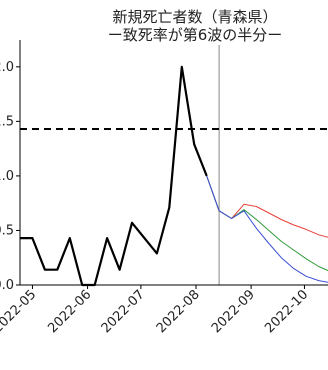 This screenshot has height=370, width=328. Describe the element at coordinates (19, 311) in the screenshot. I see `x-tick-label: 2022-05` at that location.